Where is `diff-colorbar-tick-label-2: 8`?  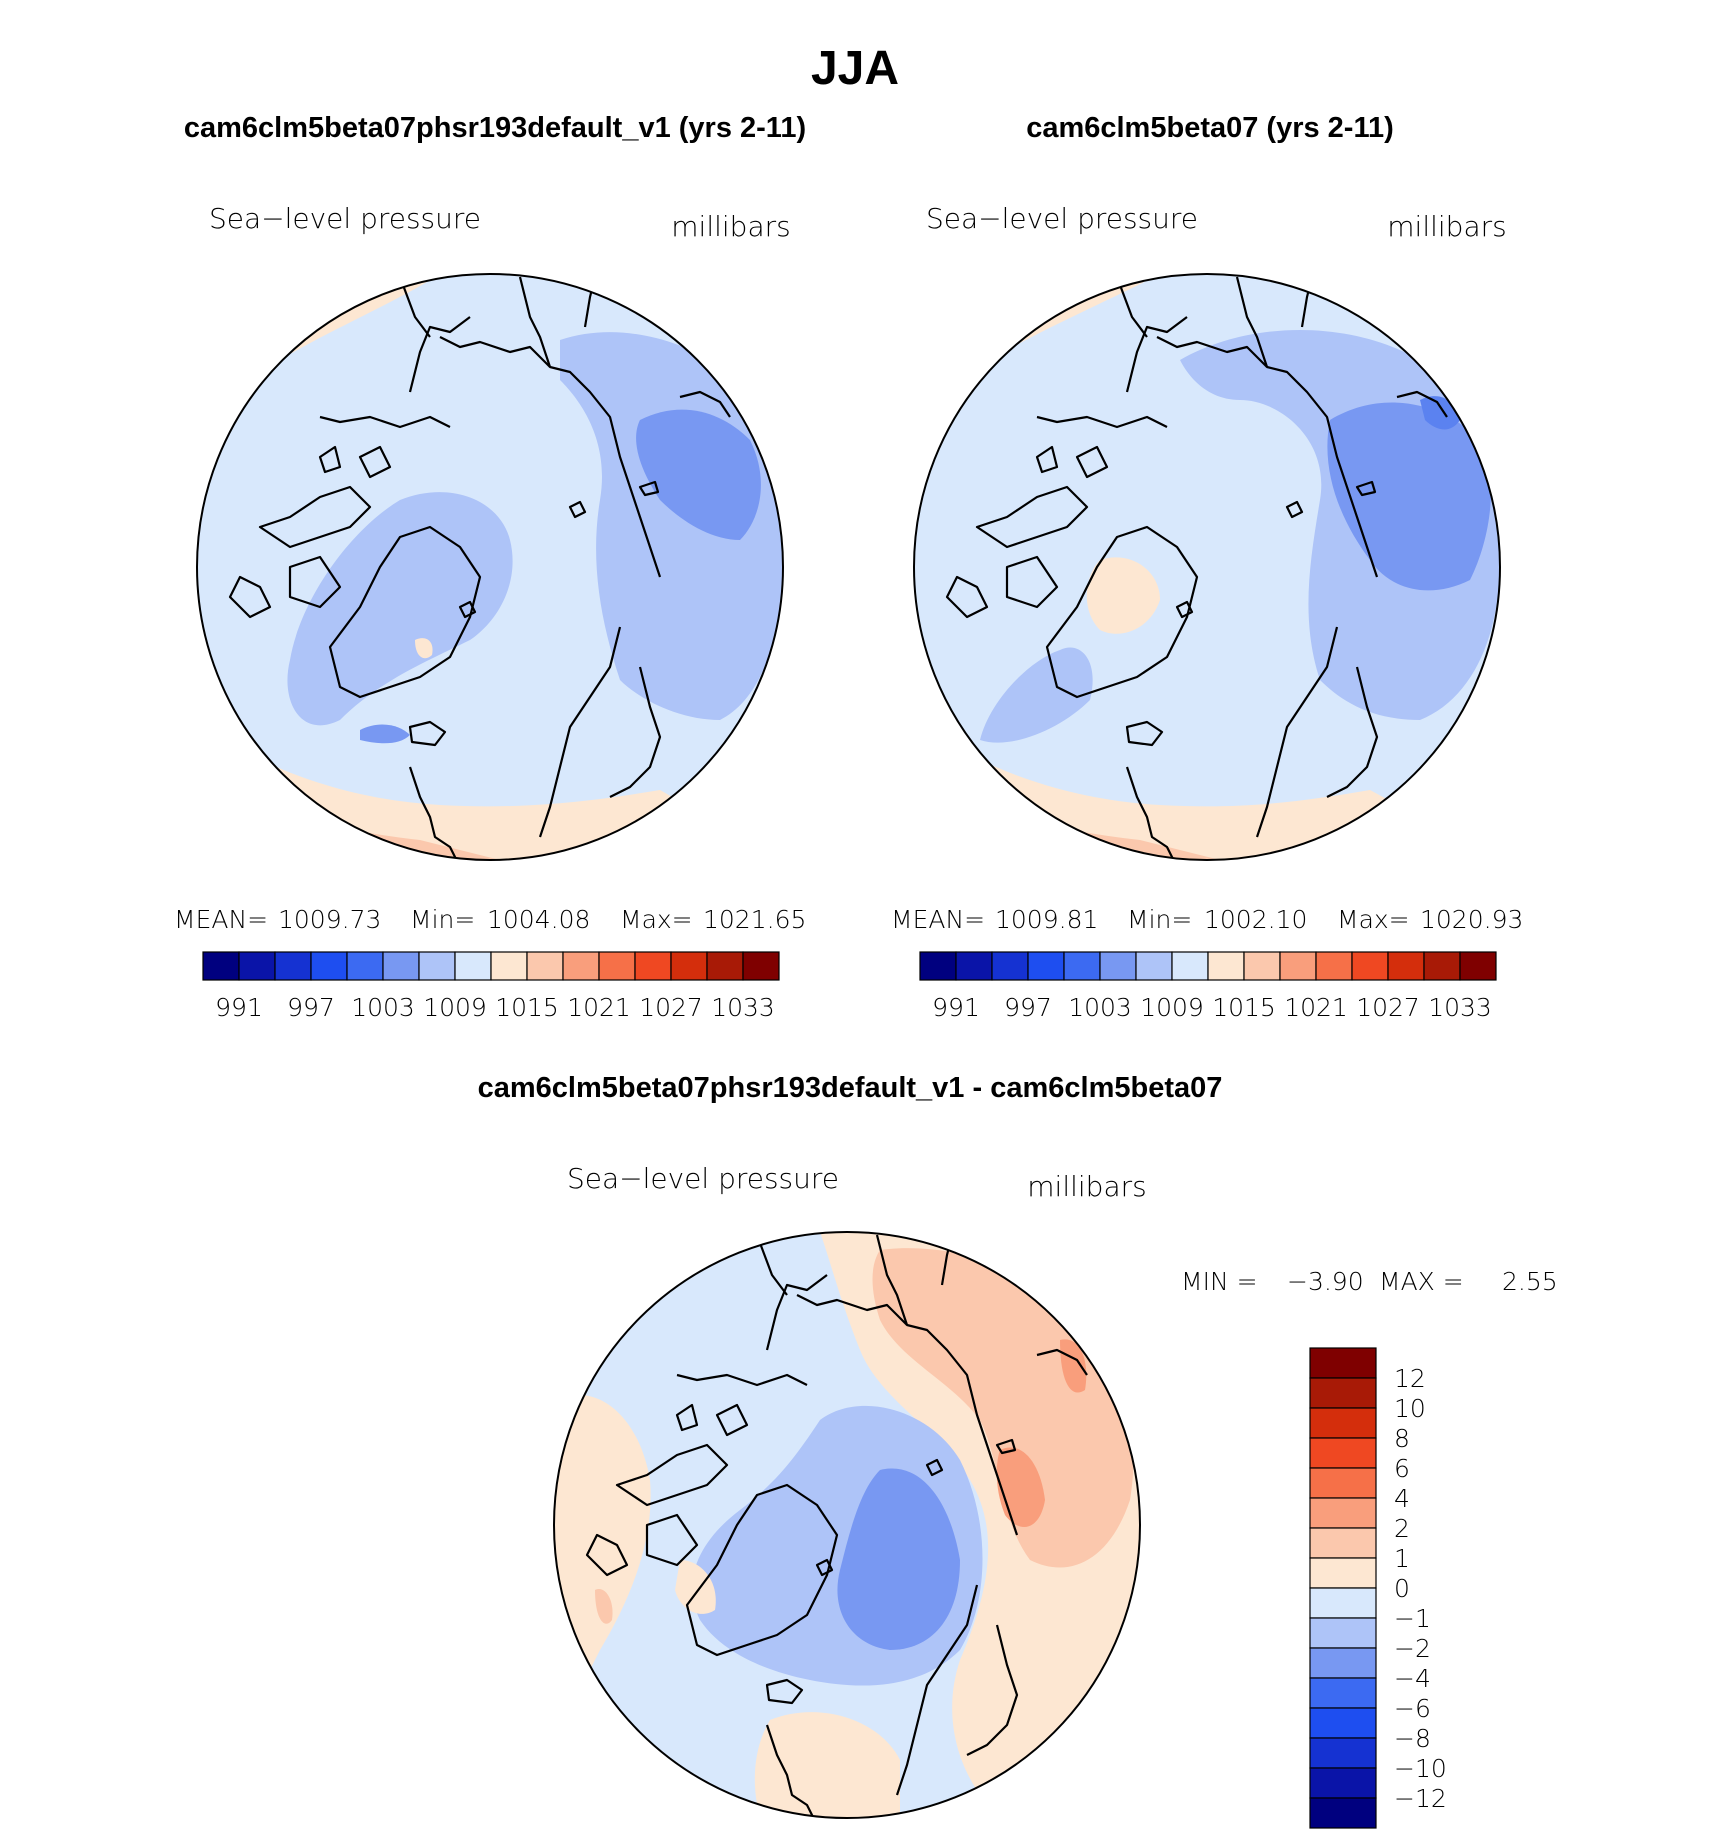 diff-colorbar-tick-label-2: 8 is located at coordinates (1402, 1438).